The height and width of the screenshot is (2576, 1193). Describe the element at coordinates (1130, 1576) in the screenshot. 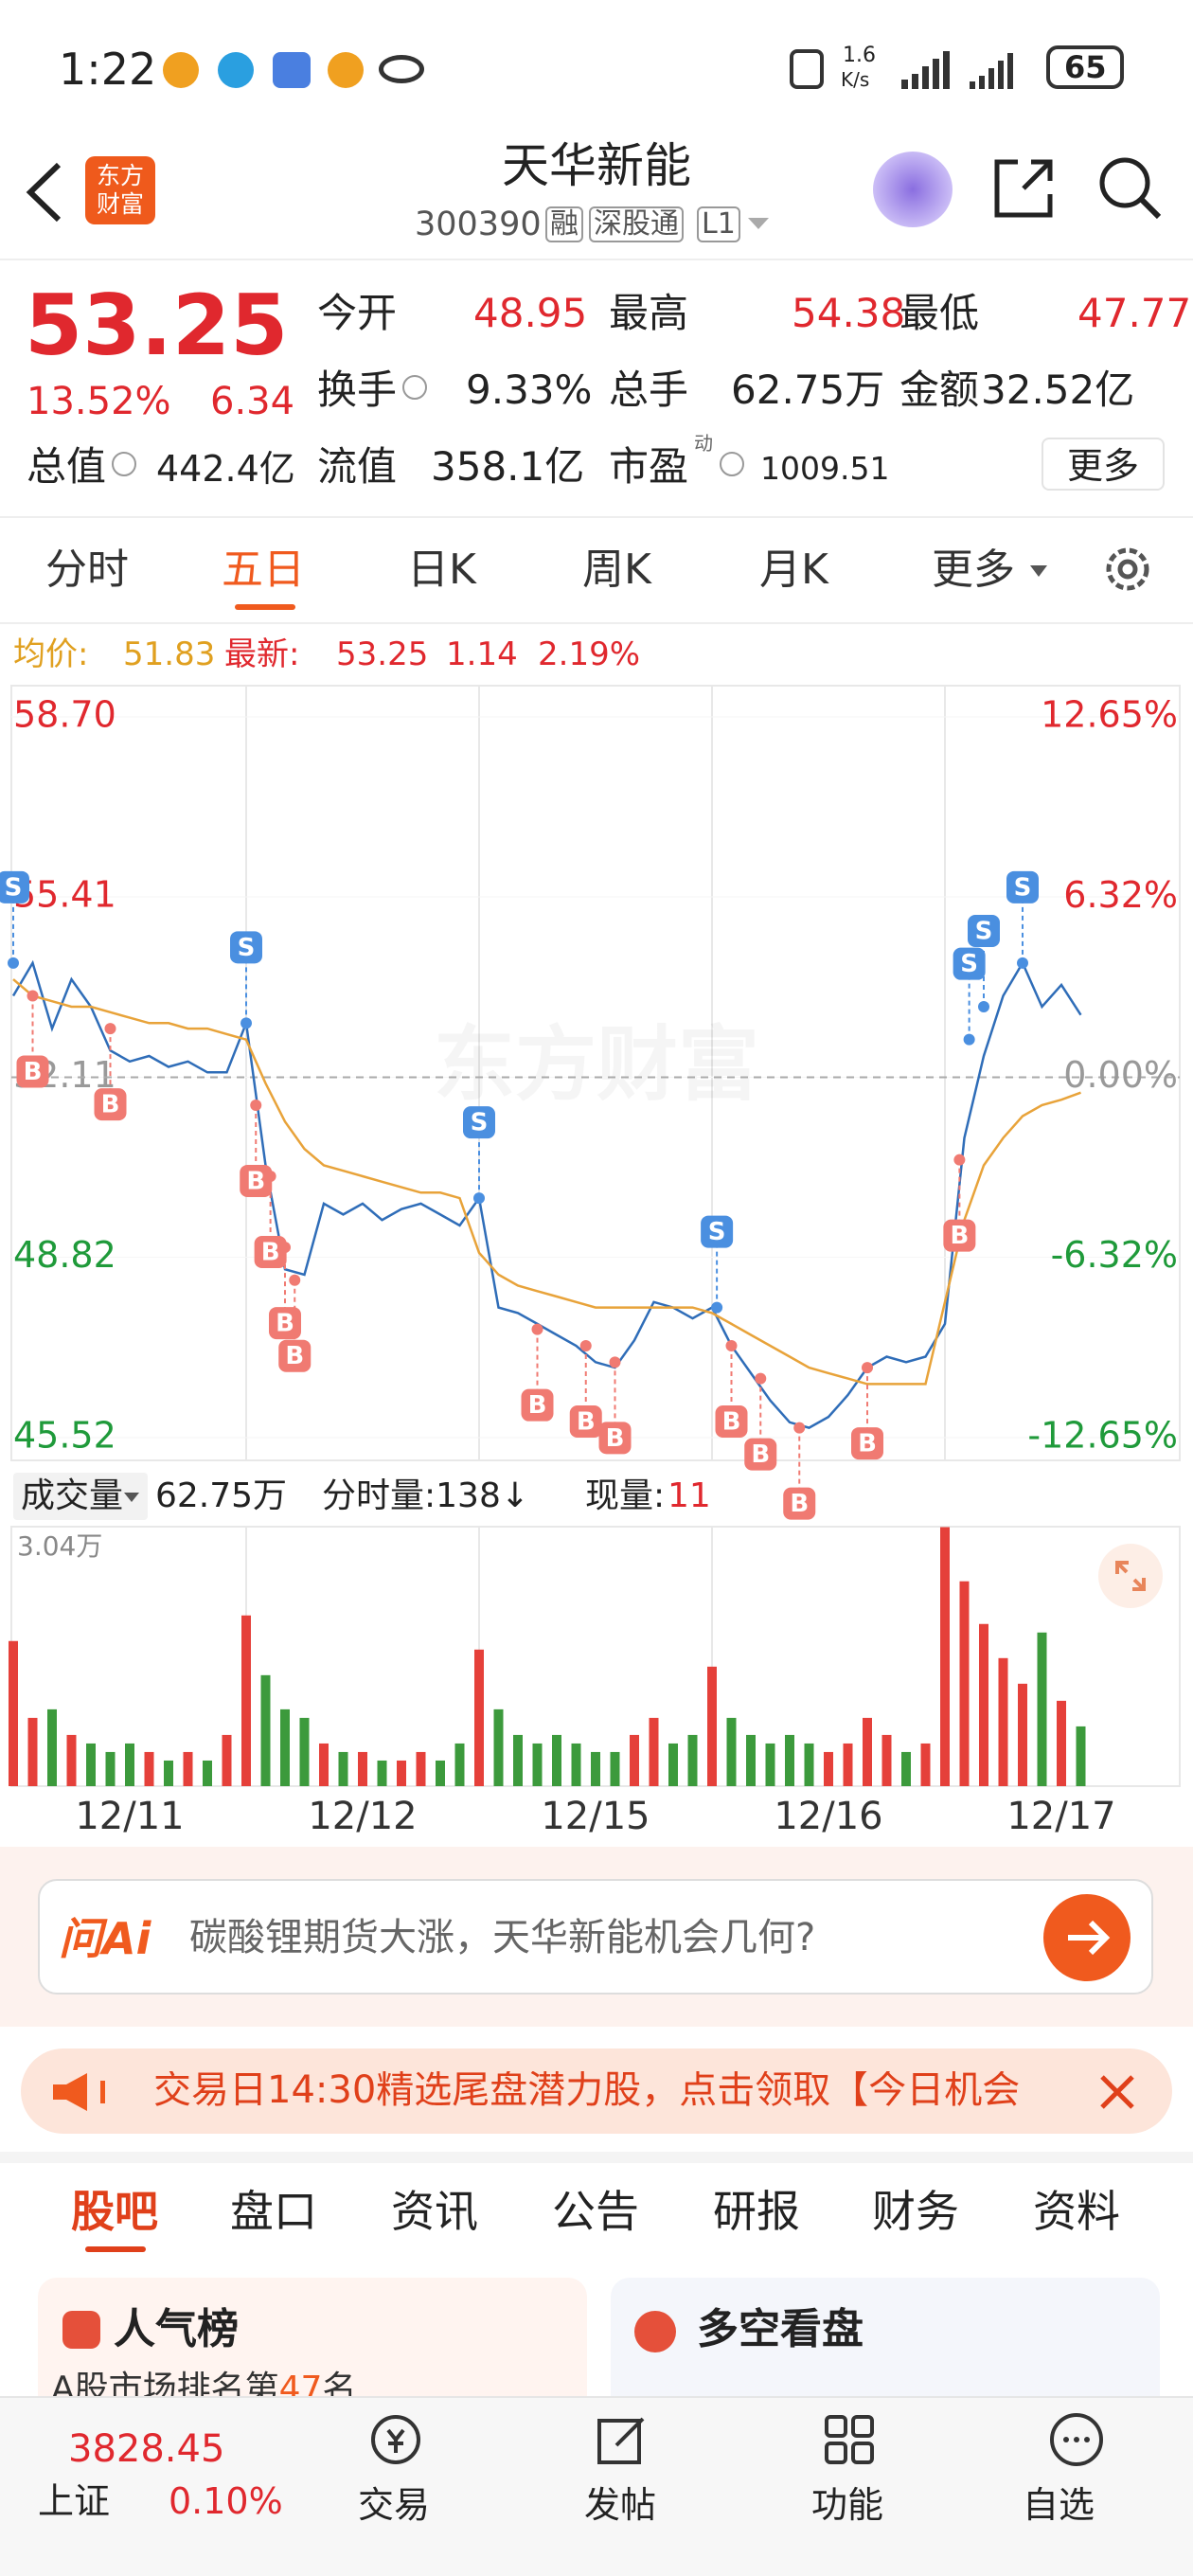

I see `expand-button` at that location.